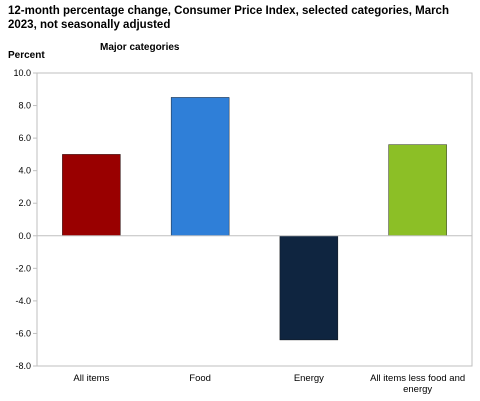 This screenshot has height=401, width=480. I want to click on x-category-label: All items less food and, so click(417, 378).